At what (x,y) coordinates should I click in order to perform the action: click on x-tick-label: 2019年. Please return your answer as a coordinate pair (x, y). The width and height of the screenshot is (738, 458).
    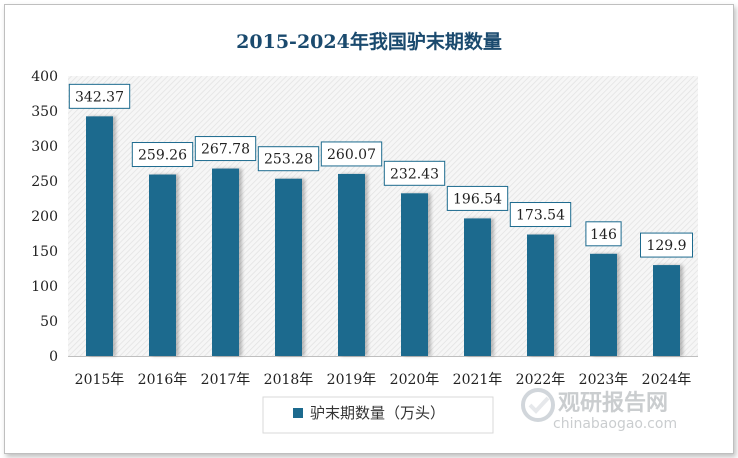
    Looking at the image, I should click on (352, 380).